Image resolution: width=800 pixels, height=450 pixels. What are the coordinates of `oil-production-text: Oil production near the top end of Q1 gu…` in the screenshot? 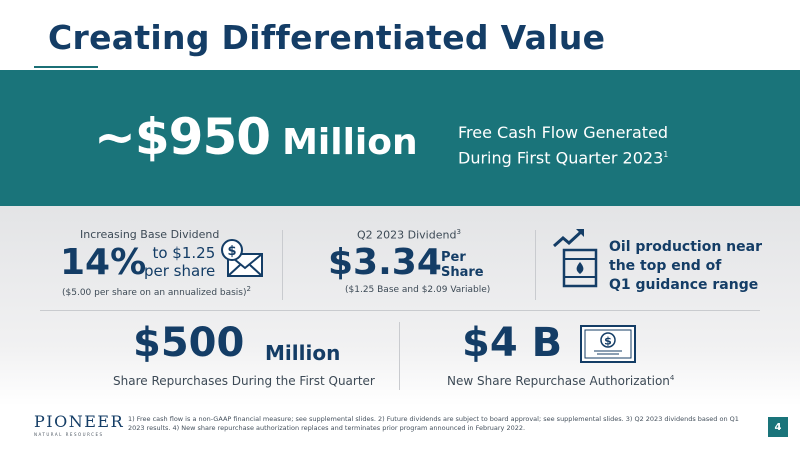 It's located at (685, 266).